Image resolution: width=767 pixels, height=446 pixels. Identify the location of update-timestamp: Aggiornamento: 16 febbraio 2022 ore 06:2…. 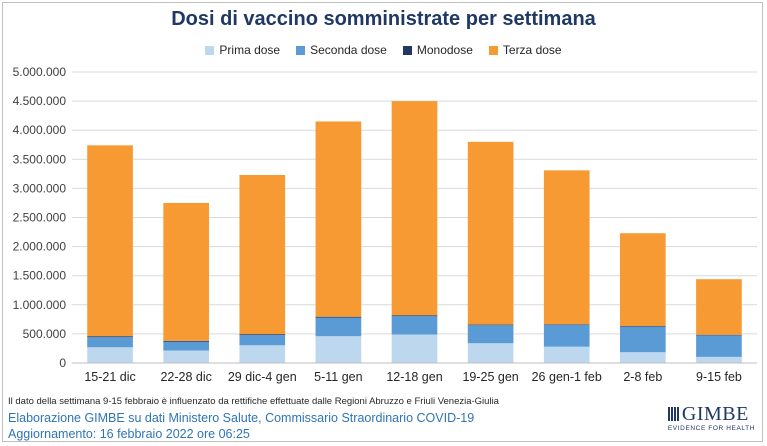
(129, 434).